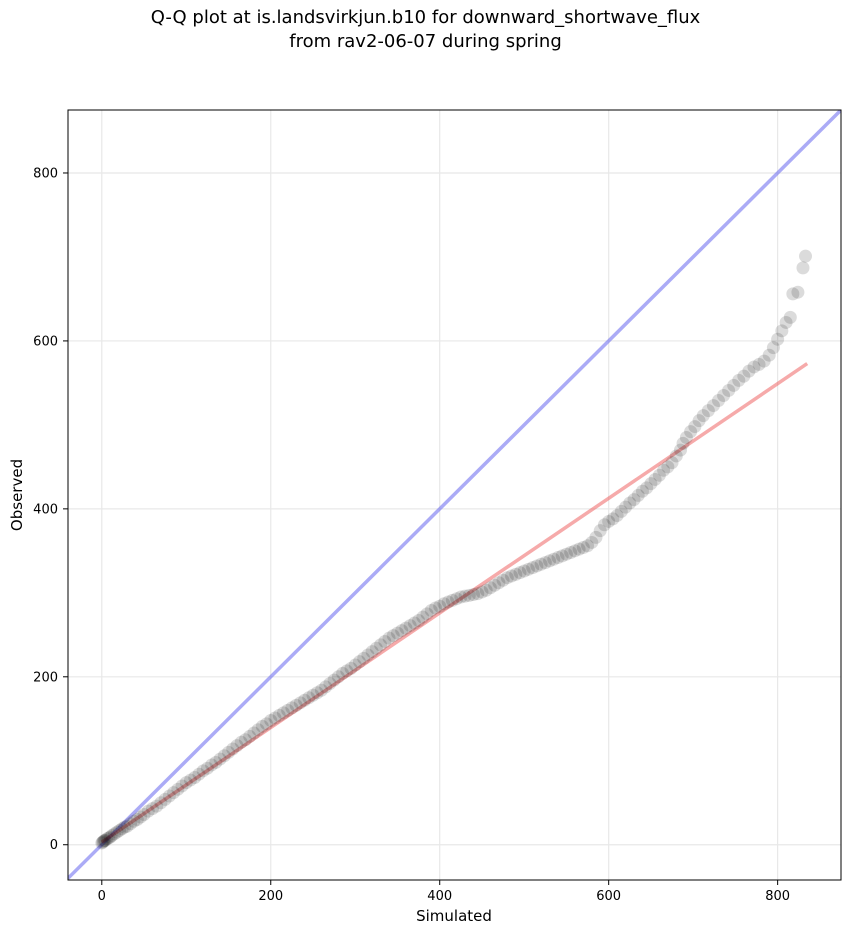  What do you see at coordinates (45, 173) in the screenshot?
I see `y-tick-label: 800` at bounding box center [45, 173].